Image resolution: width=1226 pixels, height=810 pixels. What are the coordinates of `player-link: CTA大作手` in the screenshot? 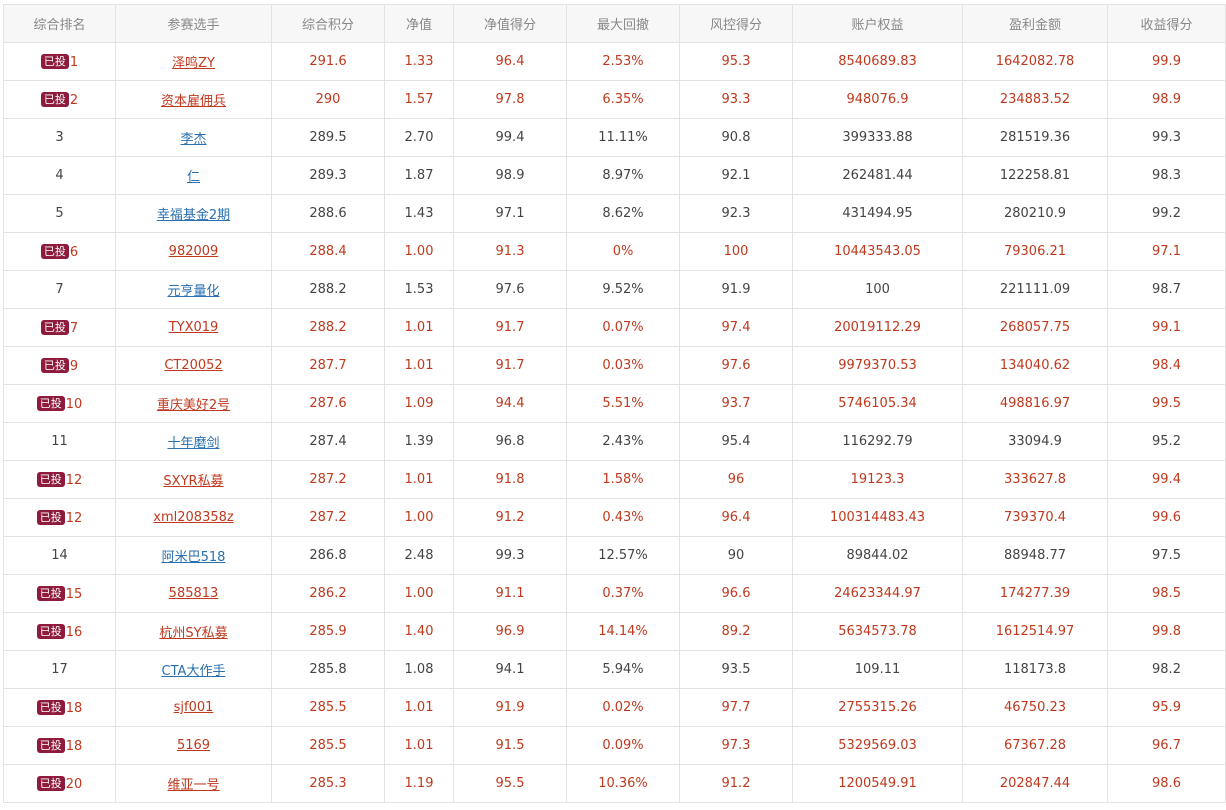 It's located at (193, 671).